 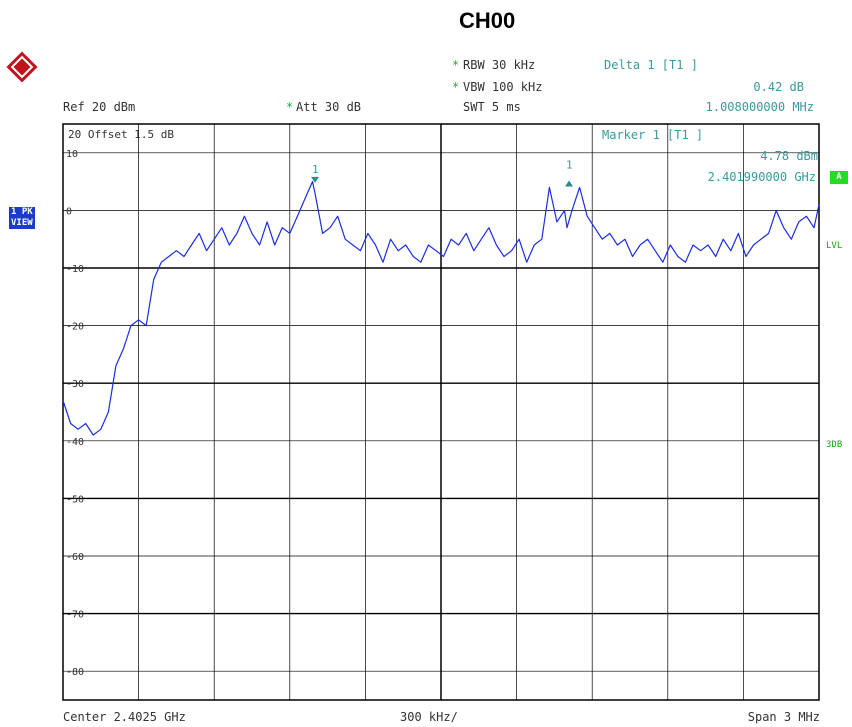 What do you see at coordinates (75, 442) in the screenshot?
I see `y-tick-label: -40` at bounding box center [75, 442].